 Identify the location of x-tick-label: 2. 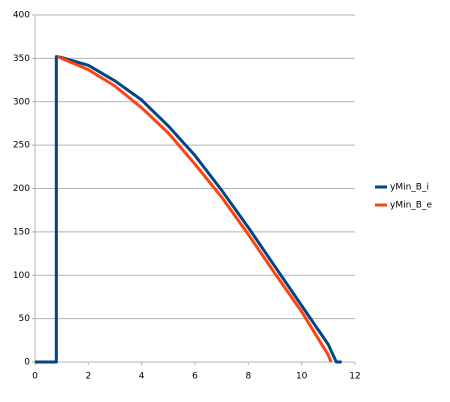
(88, 377).